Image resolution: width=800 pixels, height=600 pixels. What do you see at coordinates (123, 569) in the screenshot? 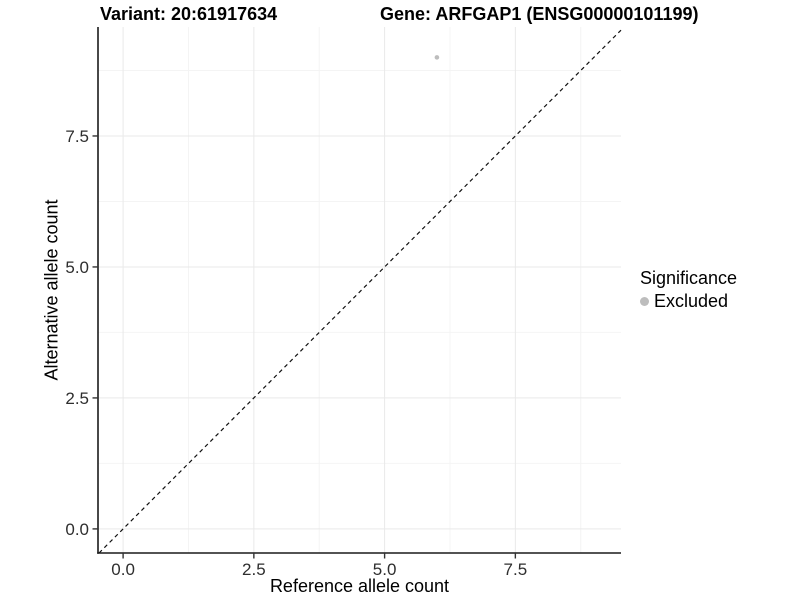
I see `x-tick-label: 0.0` at bounding box center [123, 569].